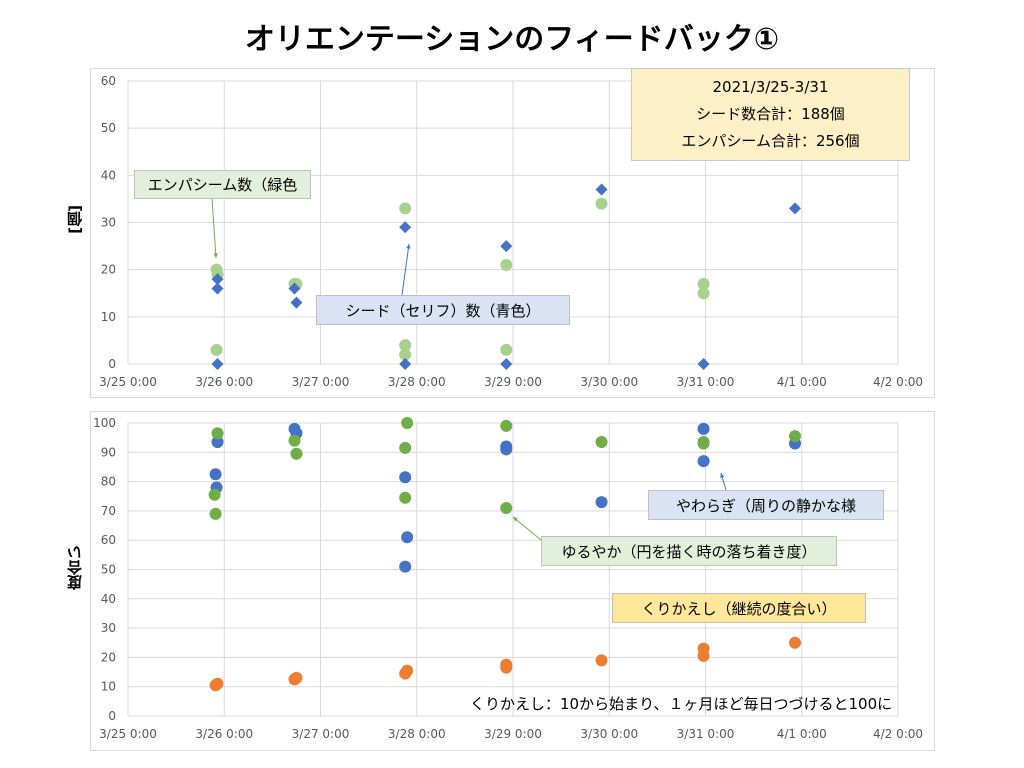 The image size is (1024, 768). Describe the element at coordinates (739, 608) in the screenshot. I see `callout-kurikaeshi: くりかえし（継続の度合い）` at that location.